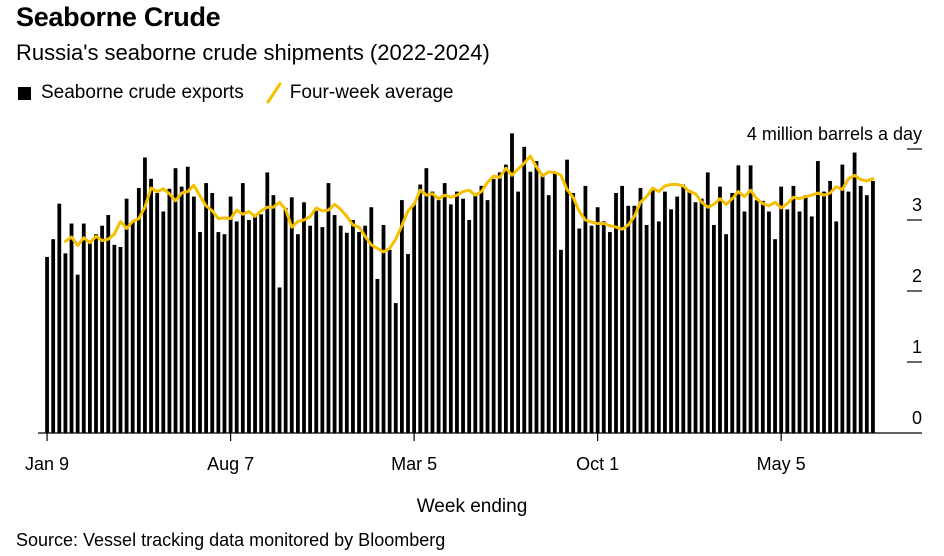  I want to click on chart-title: Seaborne Crude, so click(118, 17).